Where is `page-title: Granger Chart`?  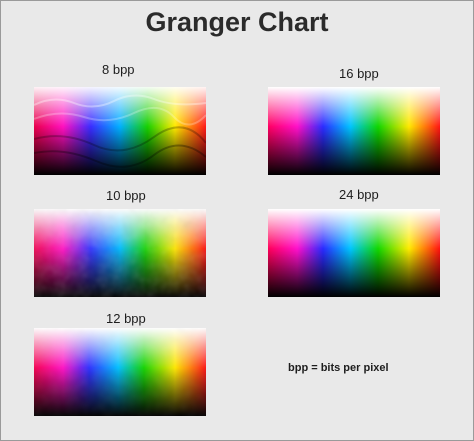
page-title: Granger Chart is located at coordinates (237, 22).